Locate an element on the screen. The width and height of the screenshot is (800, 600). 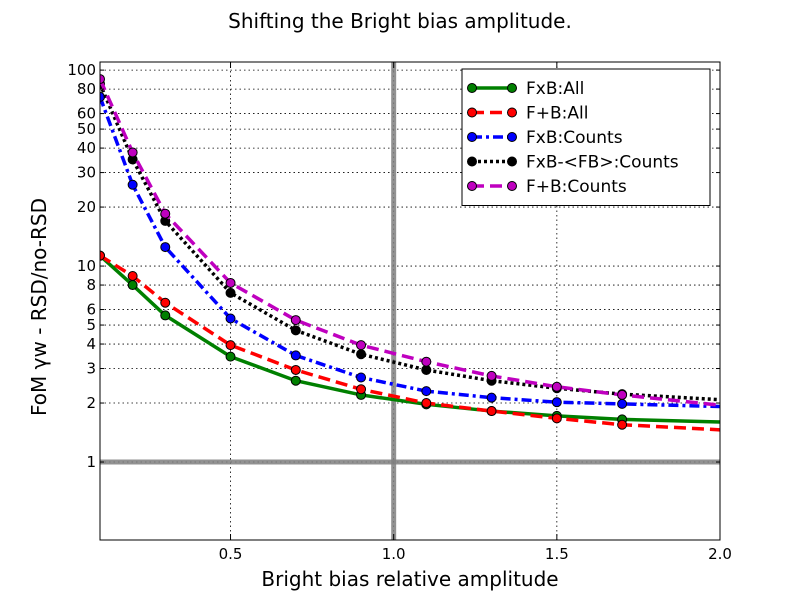
y-tick-label: 80 is located at coordinates (86, 89).